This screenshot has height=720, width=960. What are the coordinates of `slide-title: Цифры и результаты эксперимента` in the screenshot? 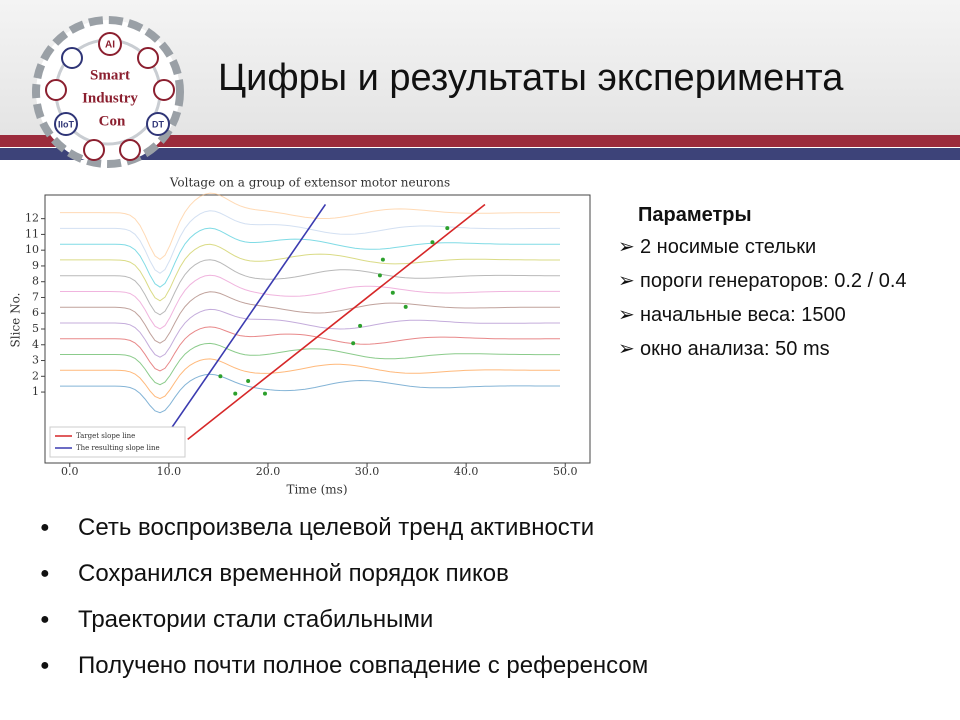 It's located at (531, 78).